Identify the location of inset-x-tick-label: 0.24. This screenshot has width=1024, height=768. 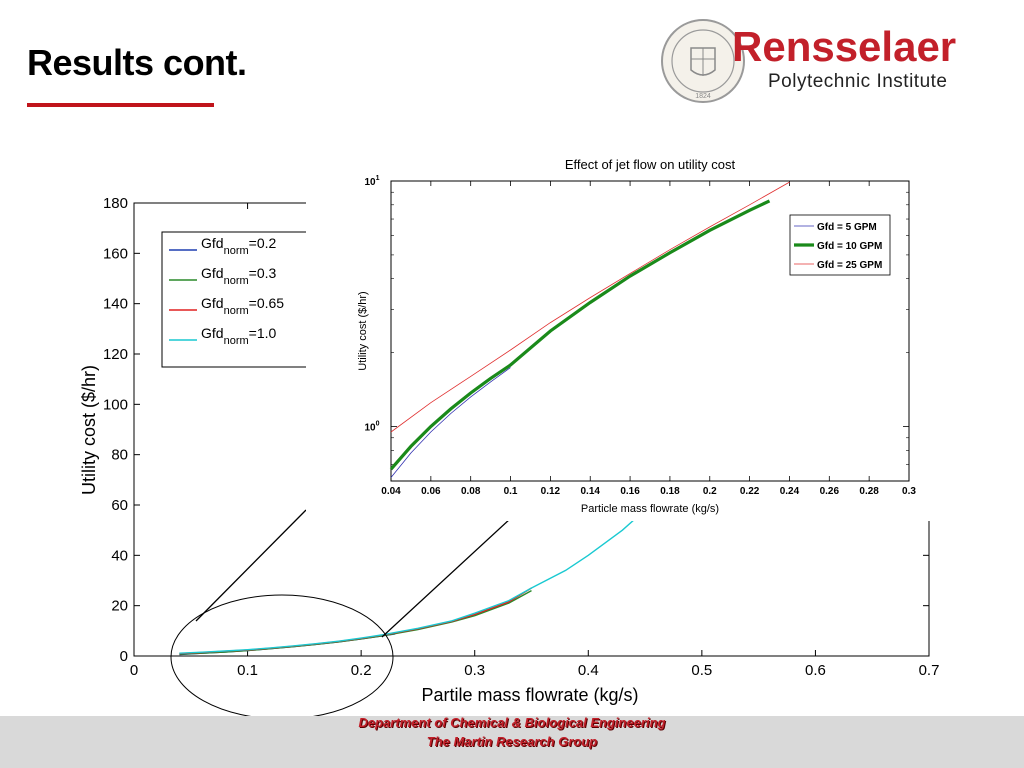
(790, 491).